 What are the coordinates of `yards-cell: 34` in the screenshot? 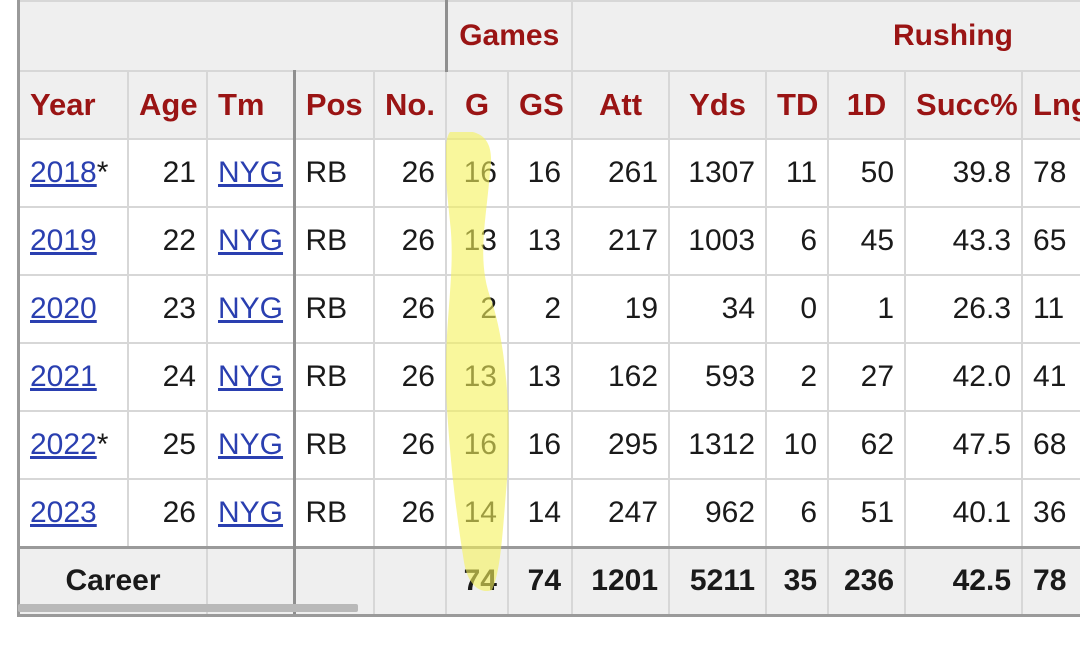 It's located at (718, 309).